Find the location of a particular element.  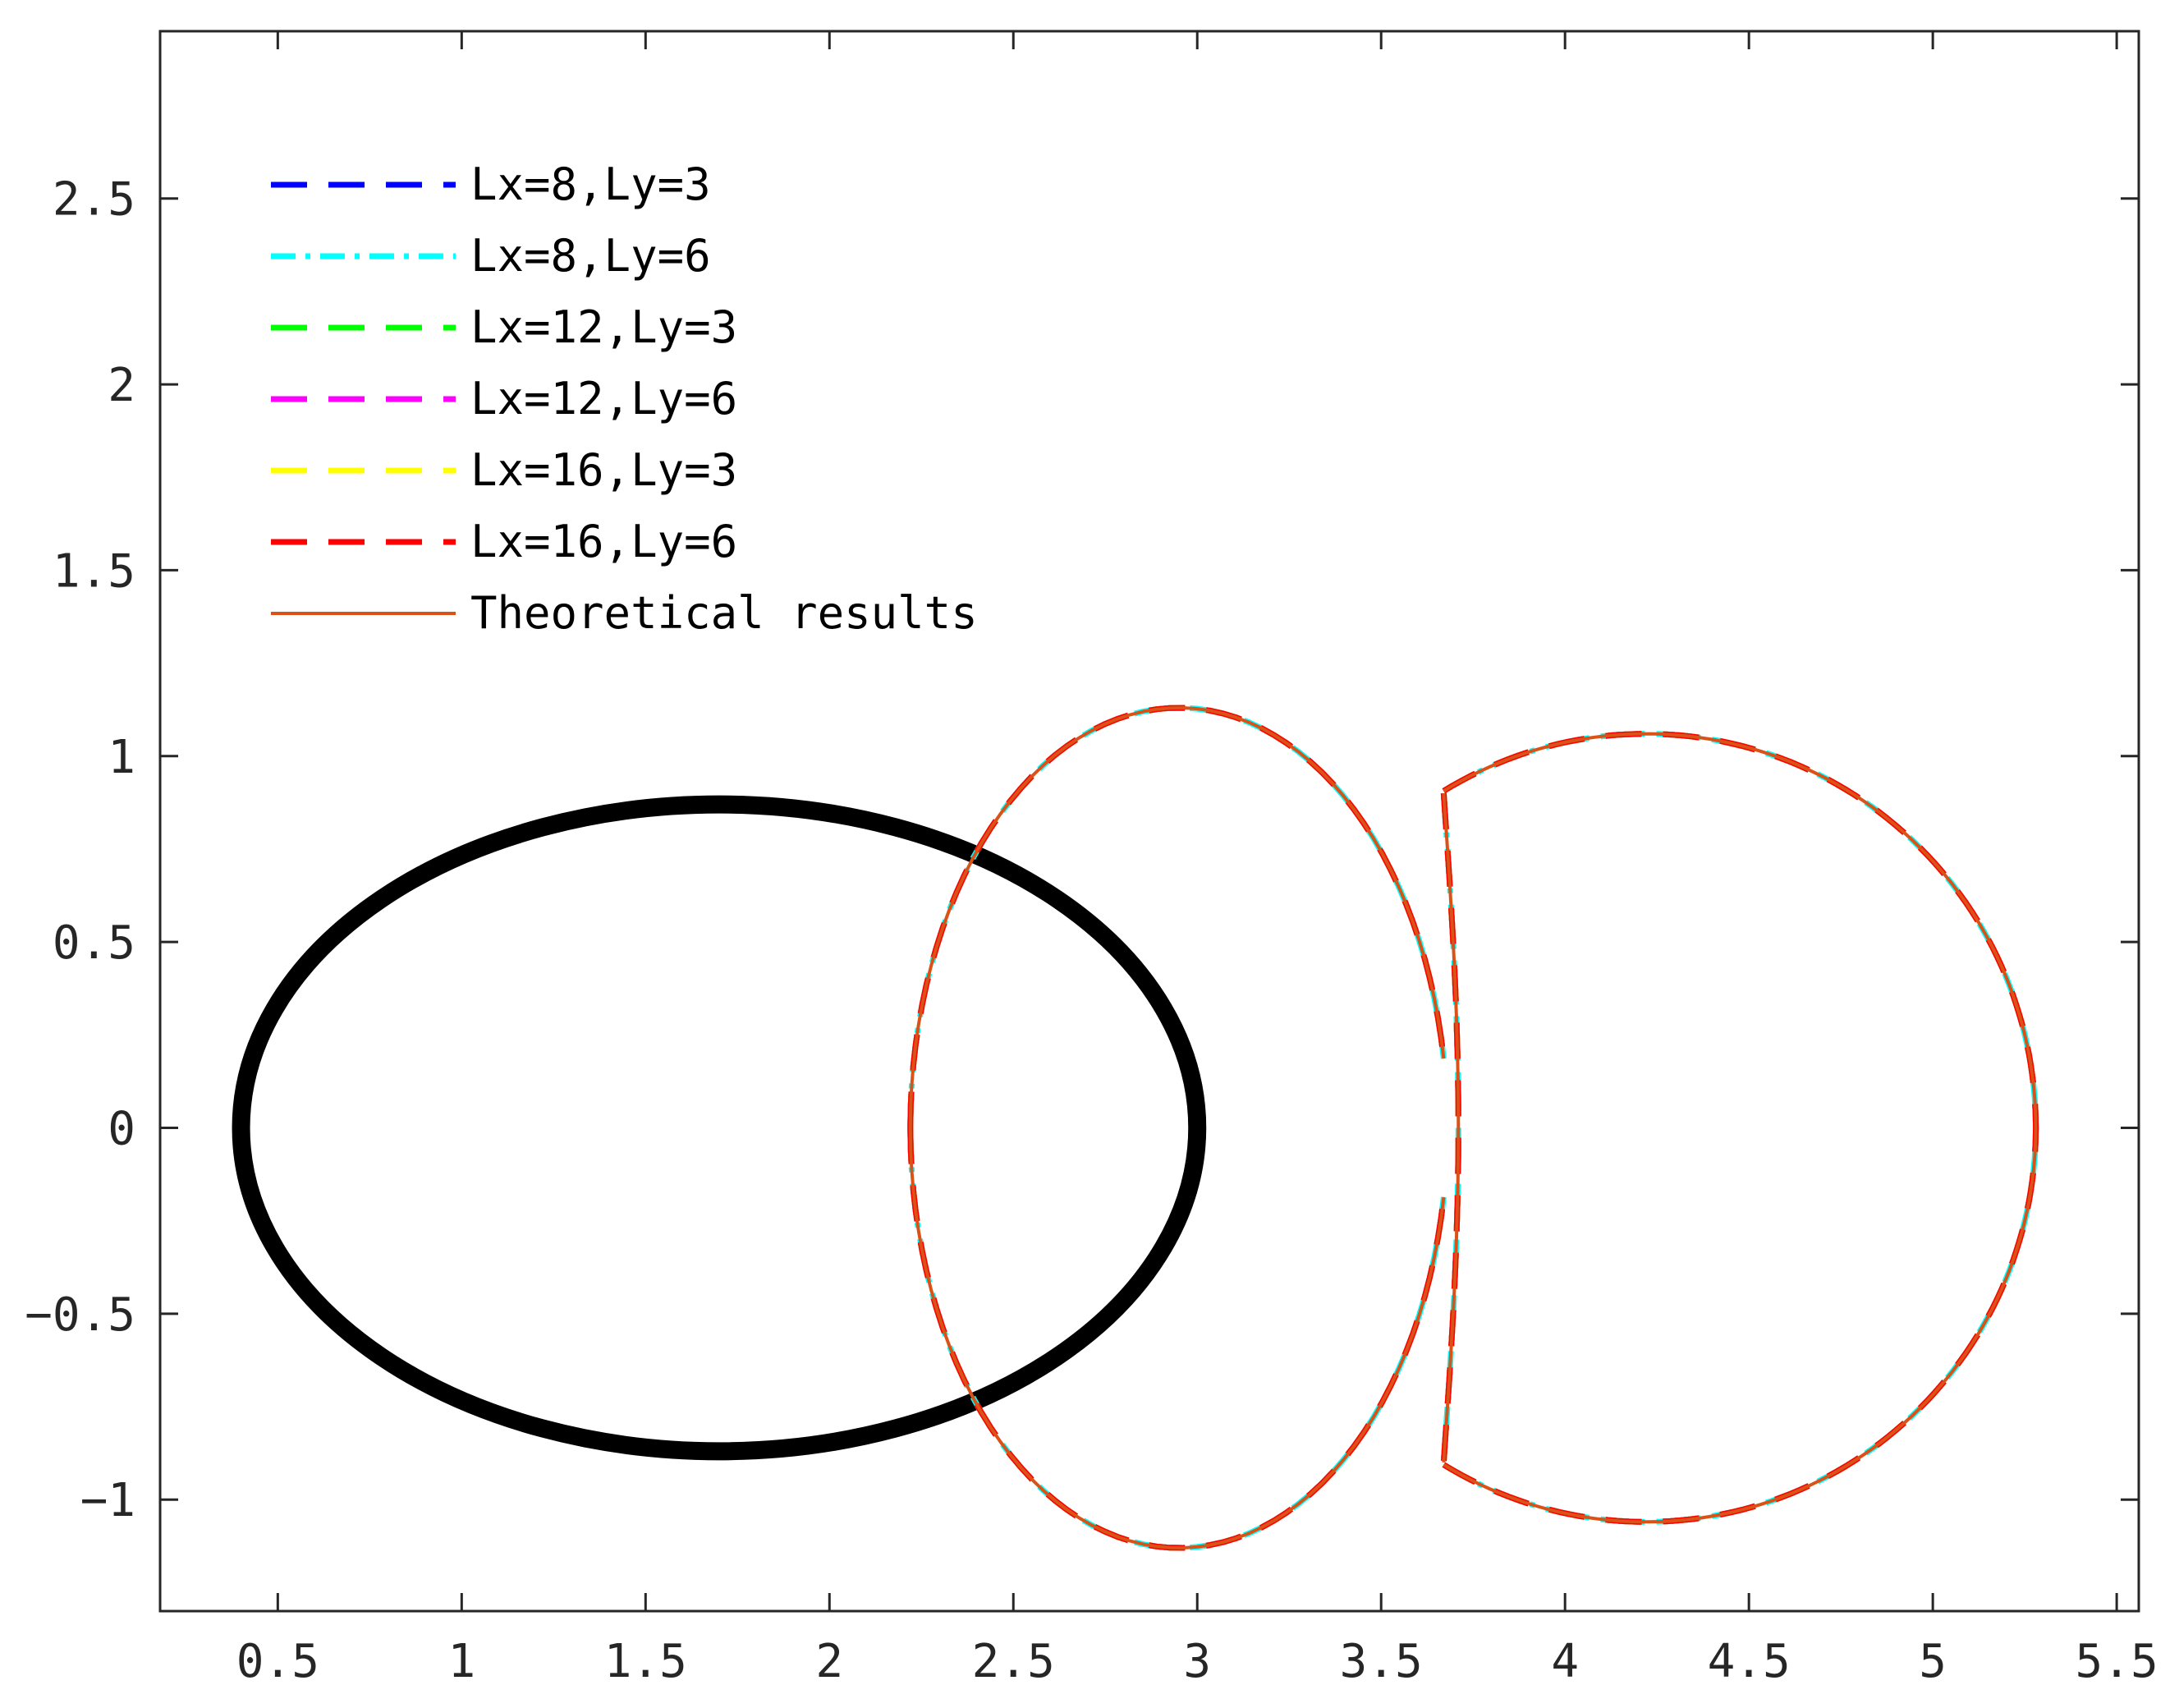

x-tick-label: 5 is located at coordinates (1933, 1661).